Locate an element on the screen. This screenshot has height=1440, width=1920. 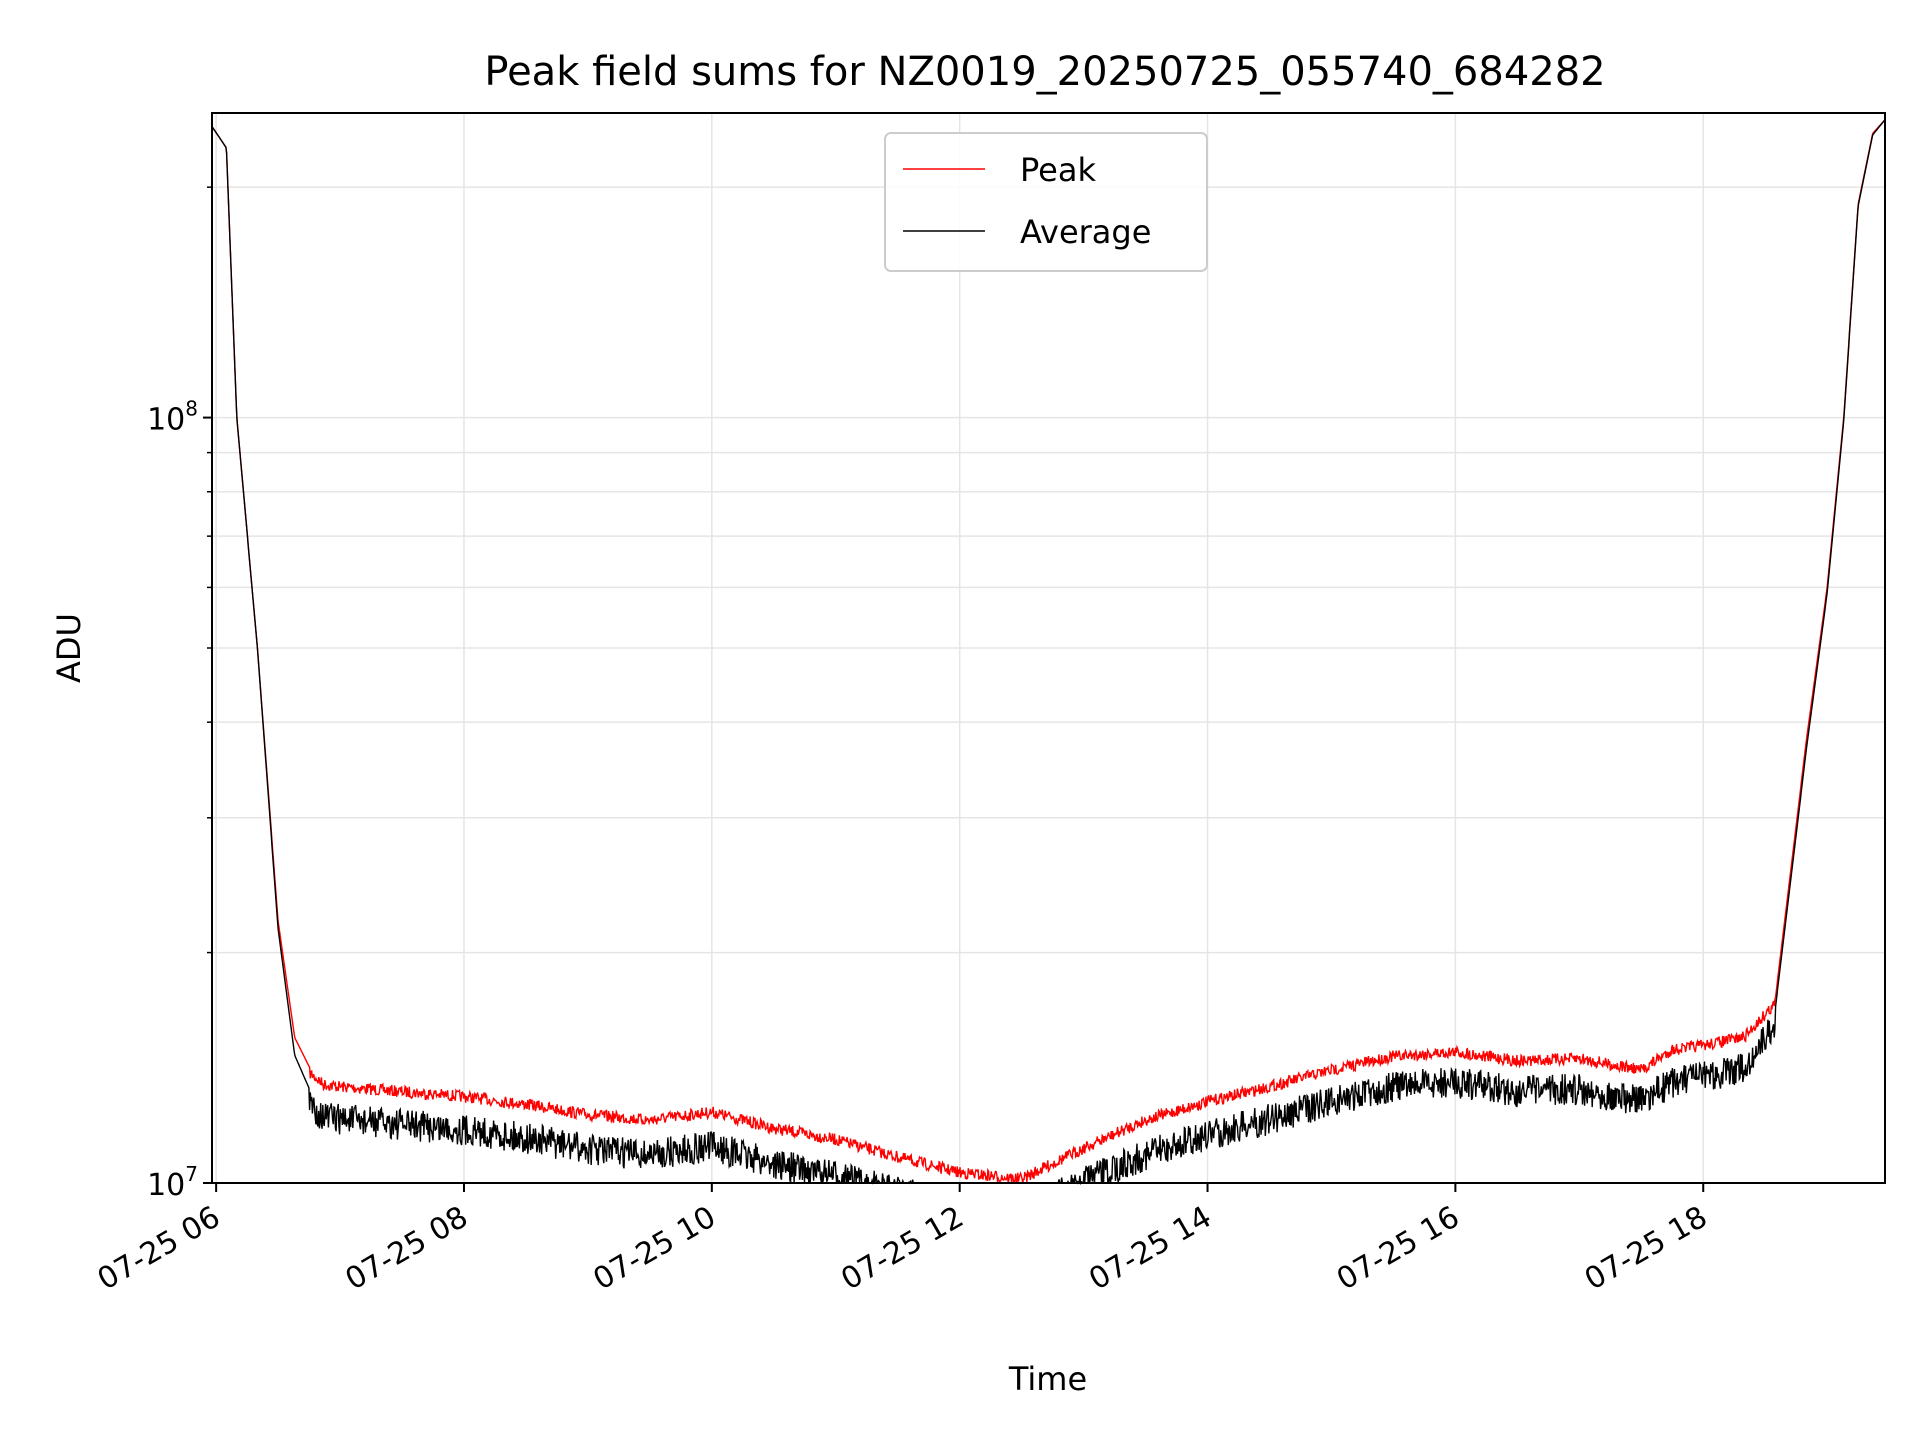
legend-label-average: Average is located at coordinates (1085, 232).